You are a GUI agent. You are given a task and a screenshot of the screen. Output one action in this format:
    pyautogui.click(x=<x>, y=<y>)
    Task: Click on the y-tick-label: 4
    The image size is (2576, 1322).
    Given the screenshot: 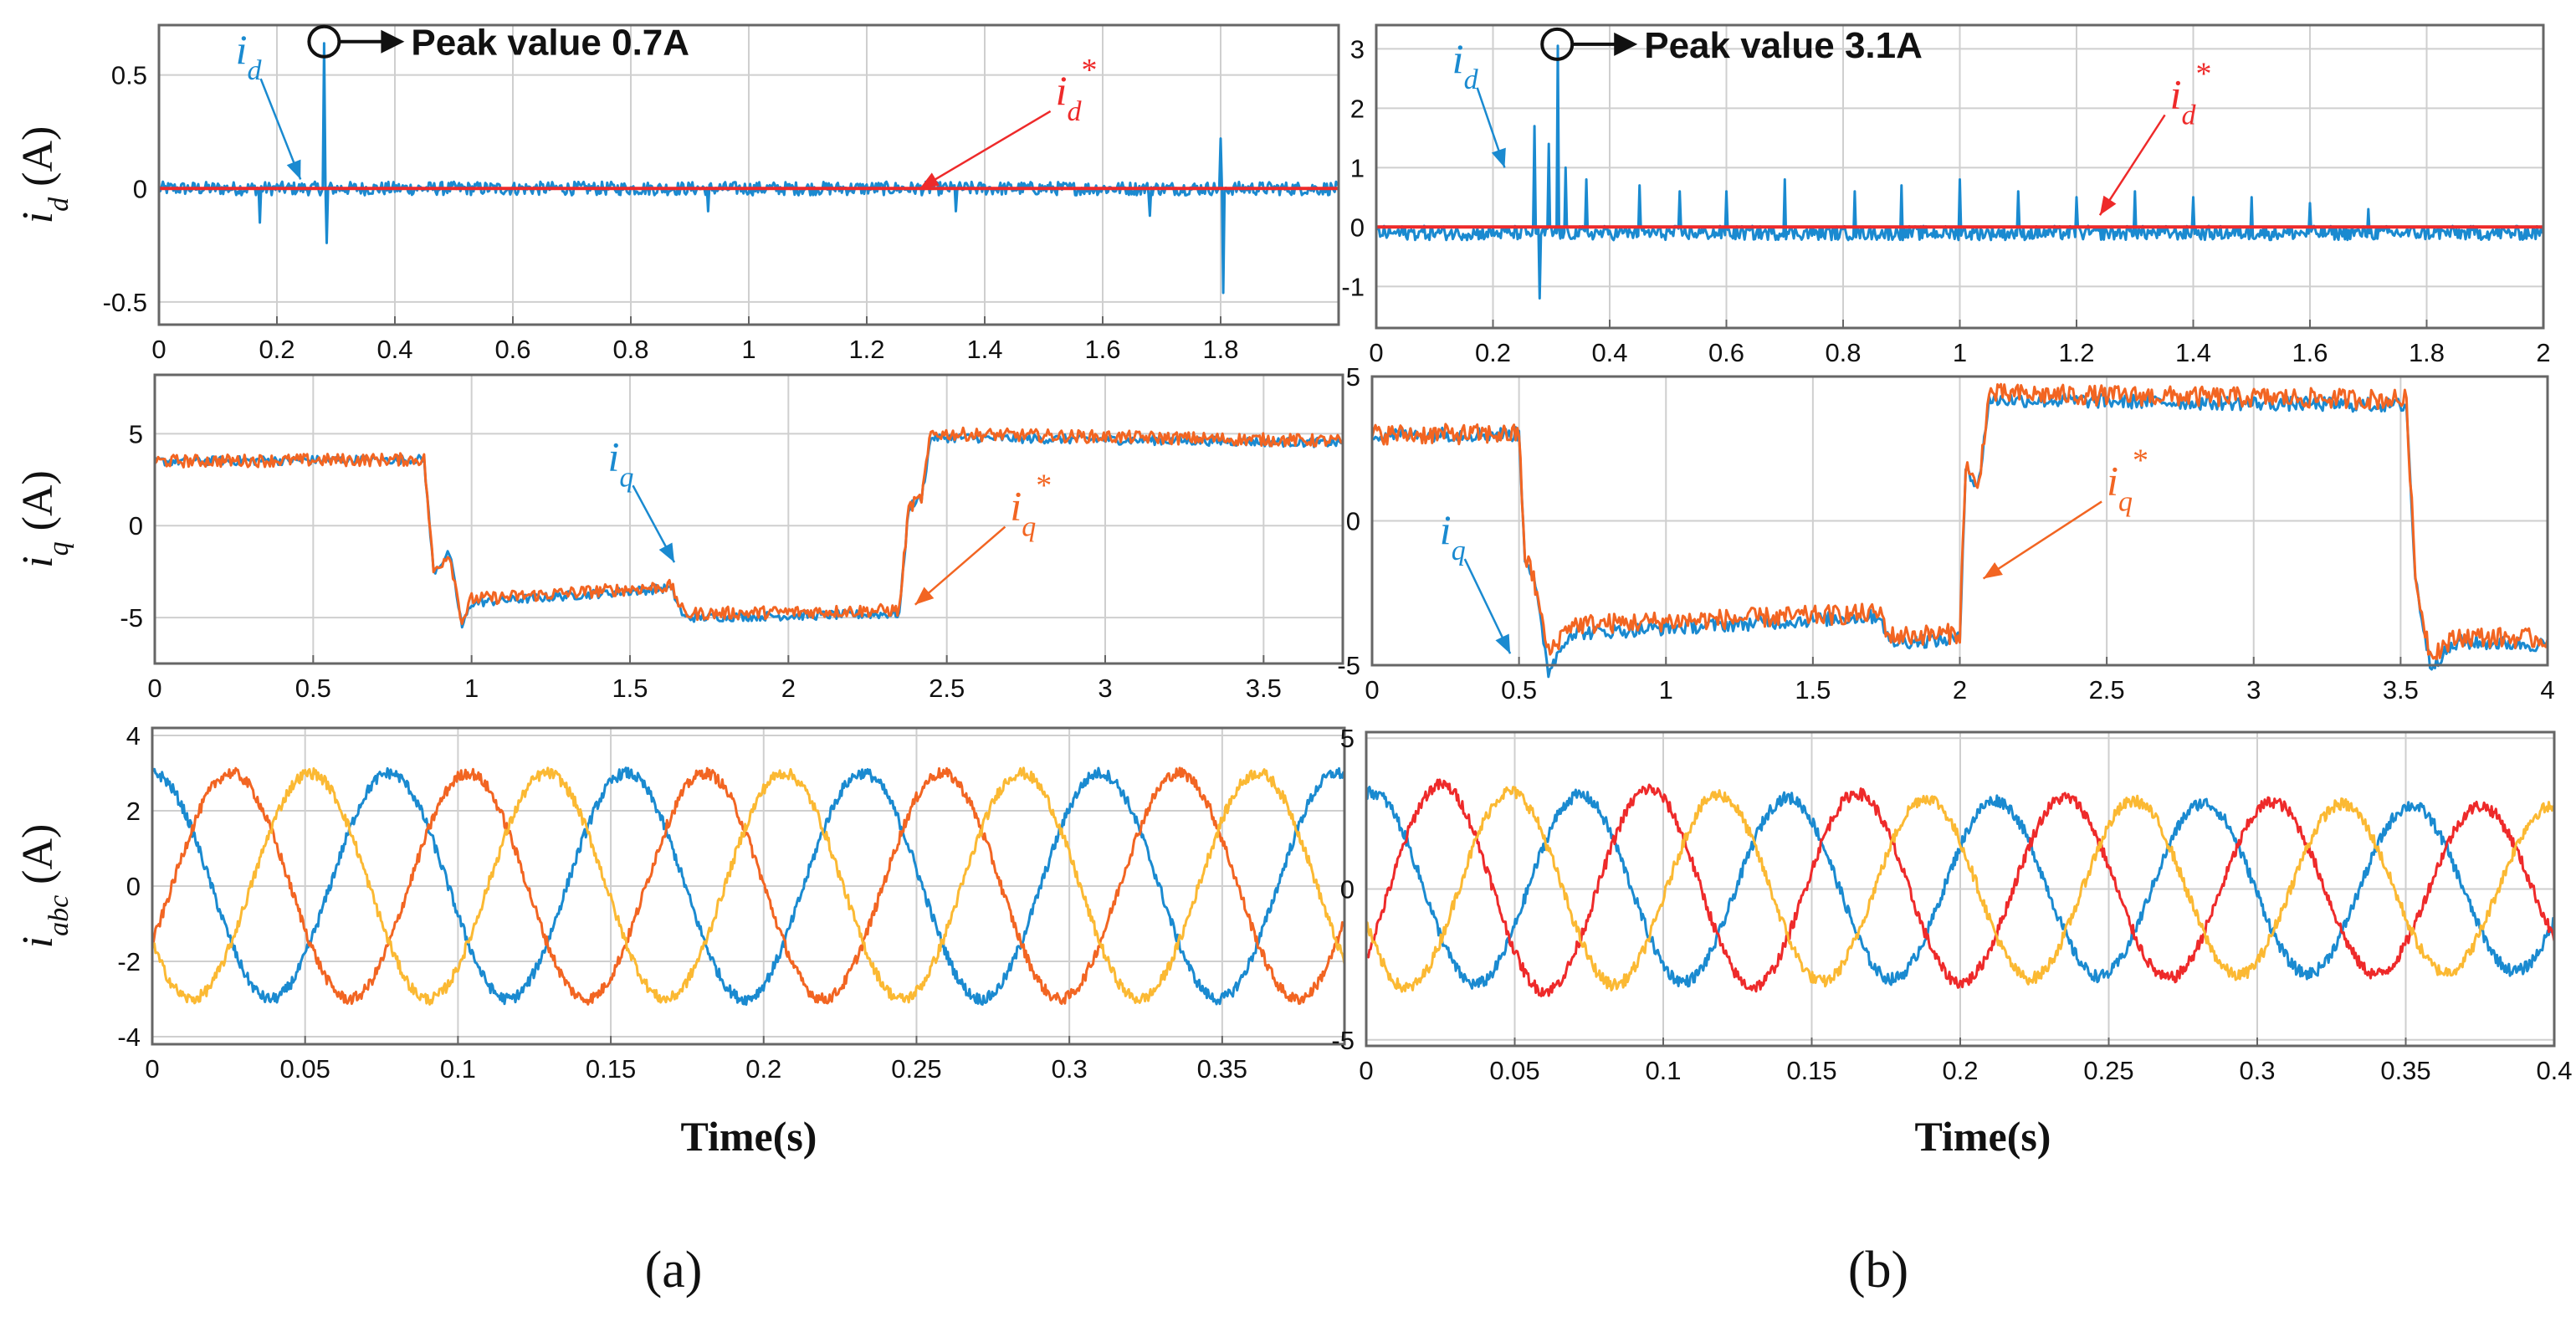 What is the action you would take?
    pyautogui.click(x=134, y=736)
    